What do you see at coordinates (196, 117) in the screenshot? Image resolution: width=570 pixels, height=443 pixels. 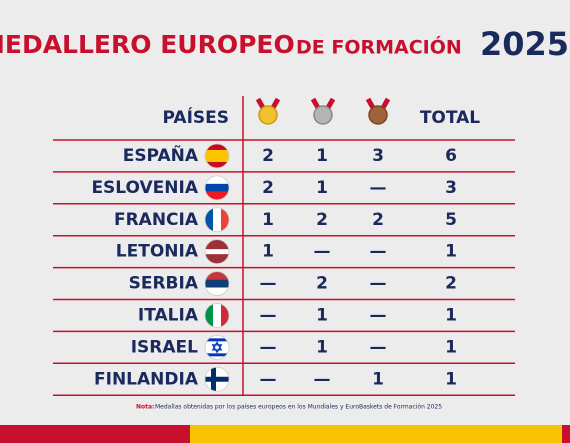 I see `column-header: PAÍSES` at bounding box center [196, 117].